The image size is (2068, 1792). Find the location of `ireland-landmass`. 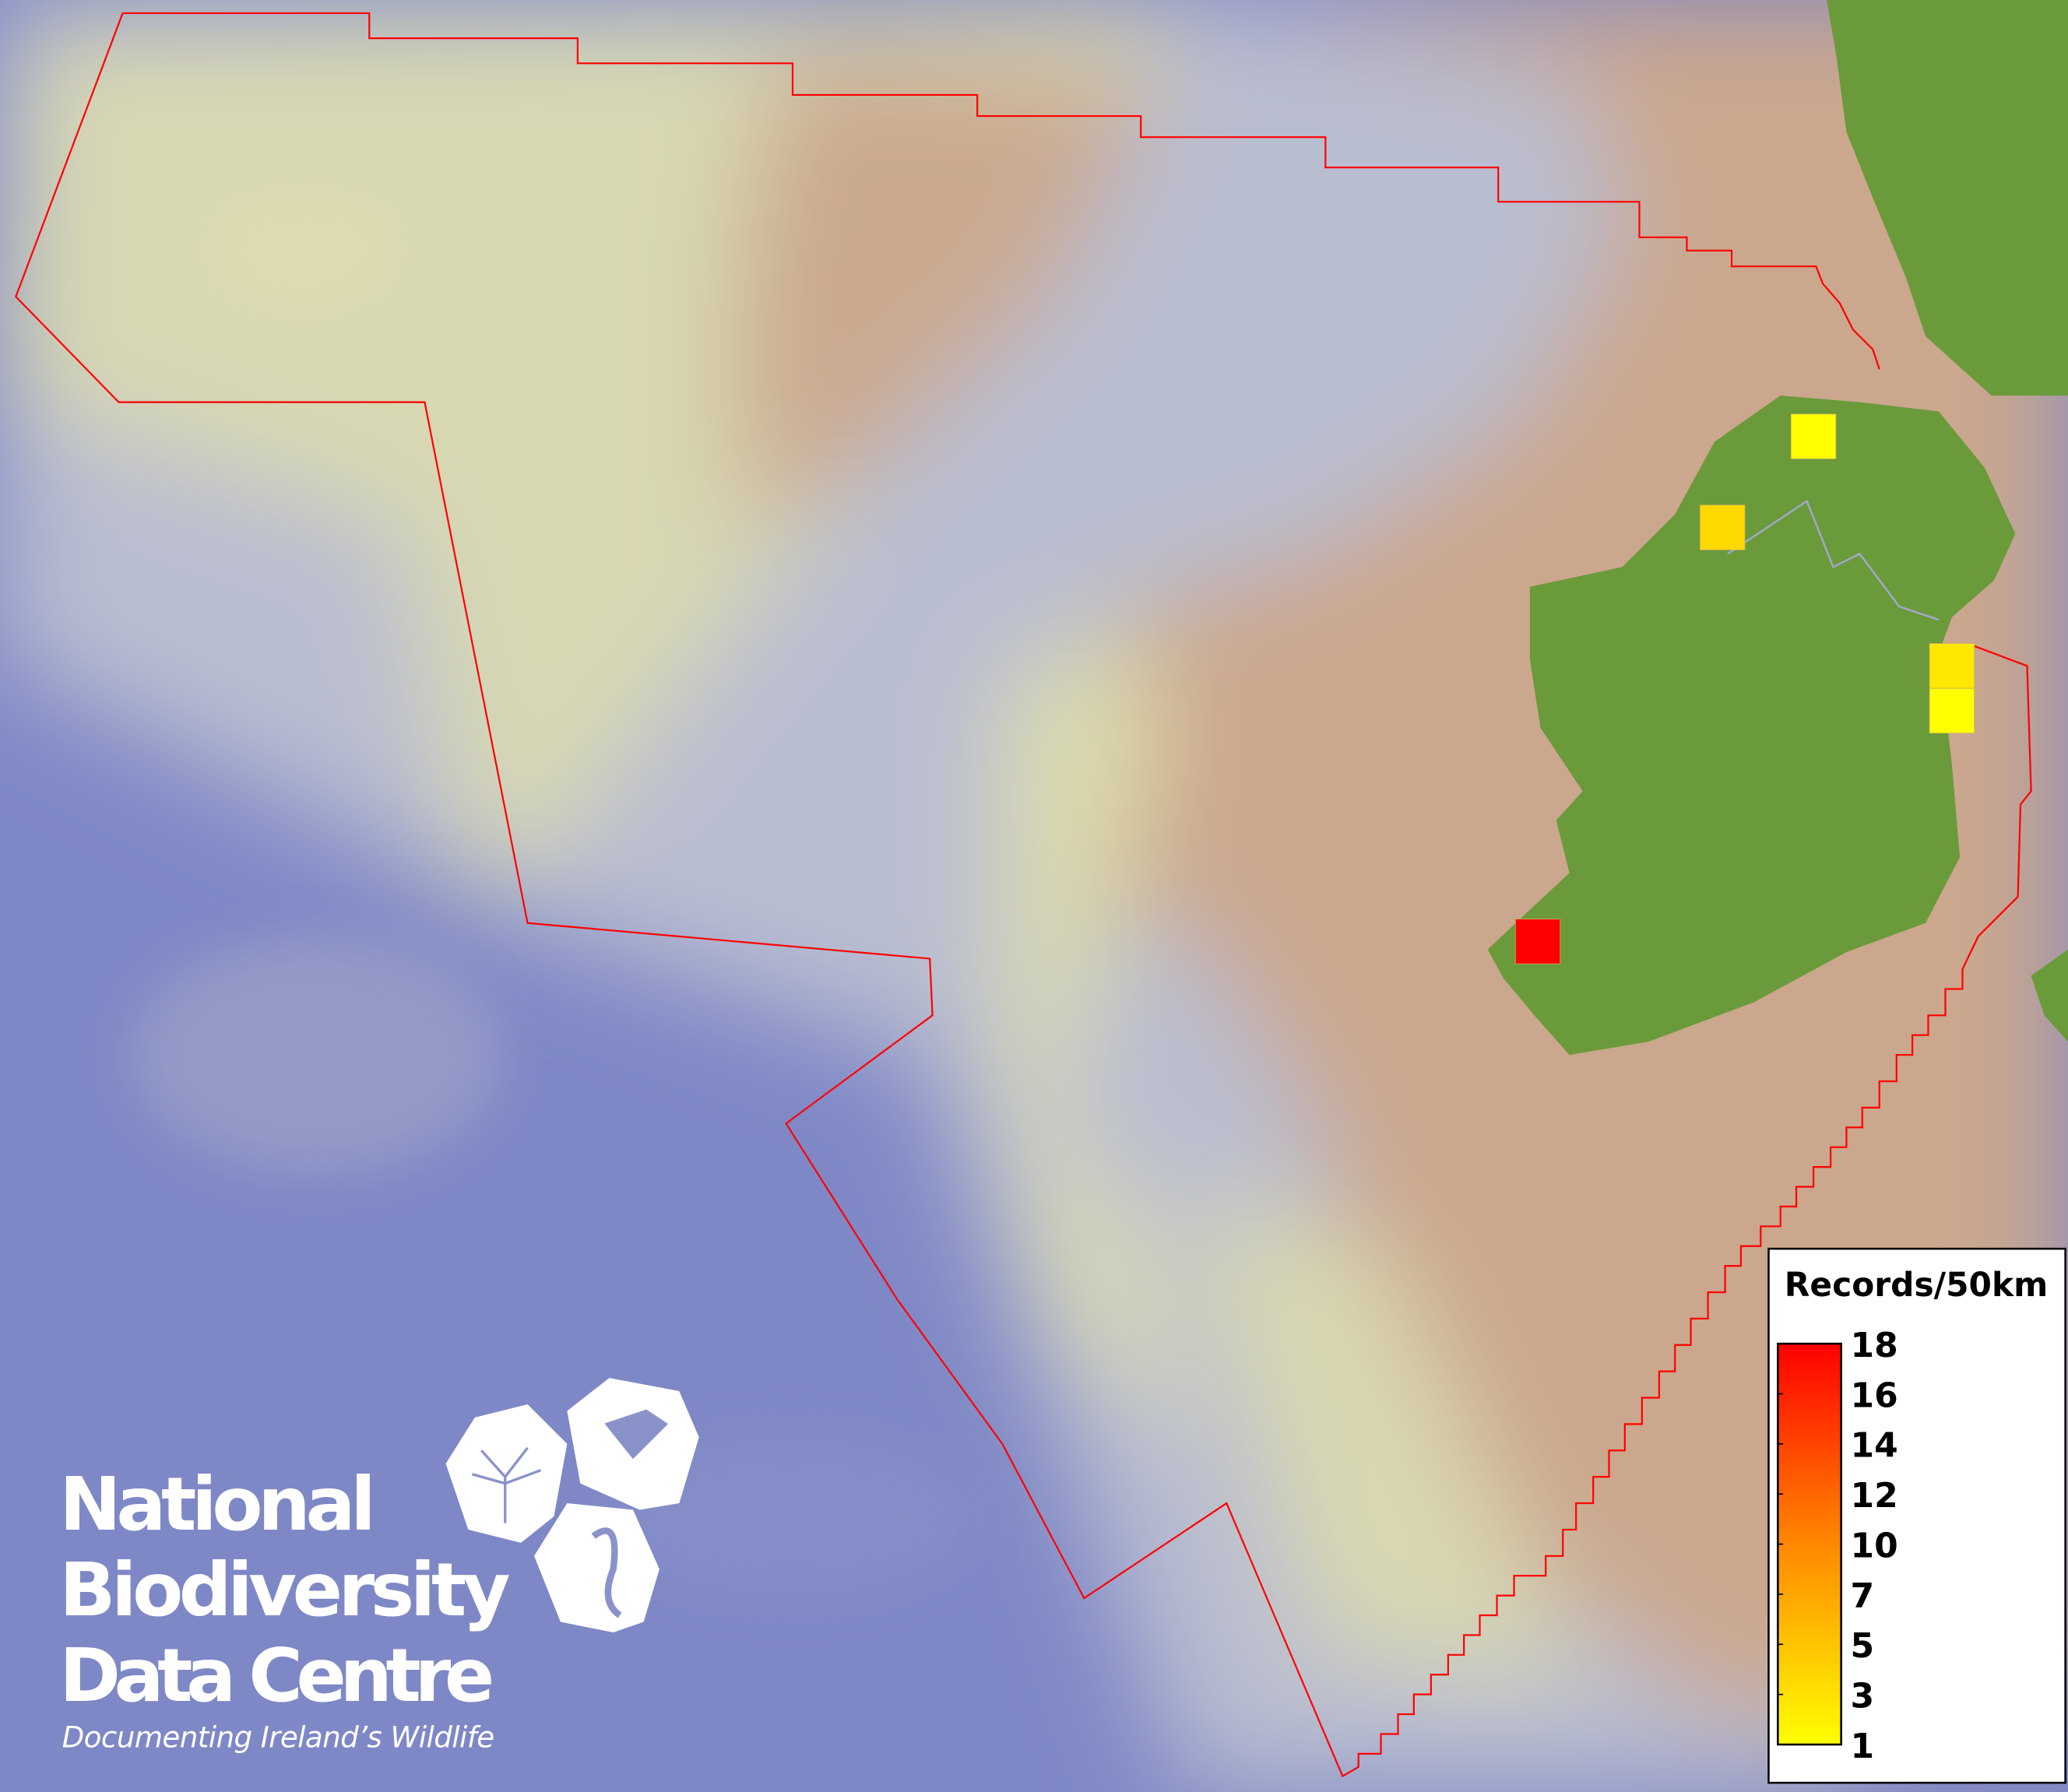

ireland-landmass is located at coordinates (1751, 725).